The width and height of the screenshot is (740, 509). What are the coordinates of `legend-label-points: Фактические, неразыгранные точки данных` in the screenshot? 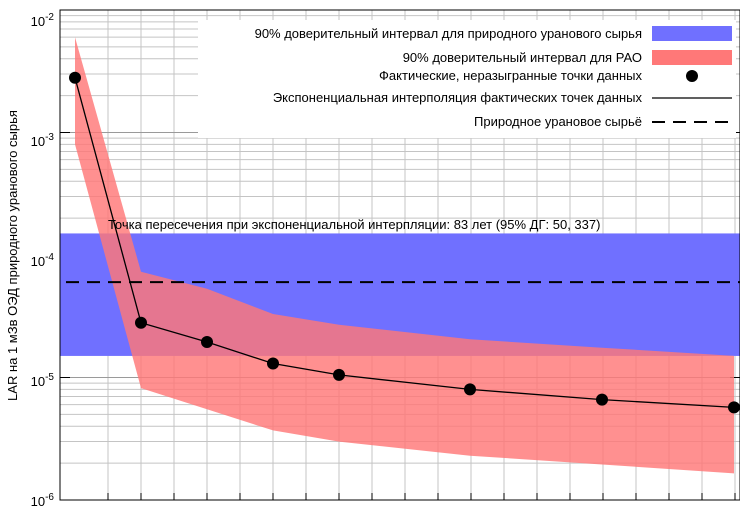 It's located at (510, 75).